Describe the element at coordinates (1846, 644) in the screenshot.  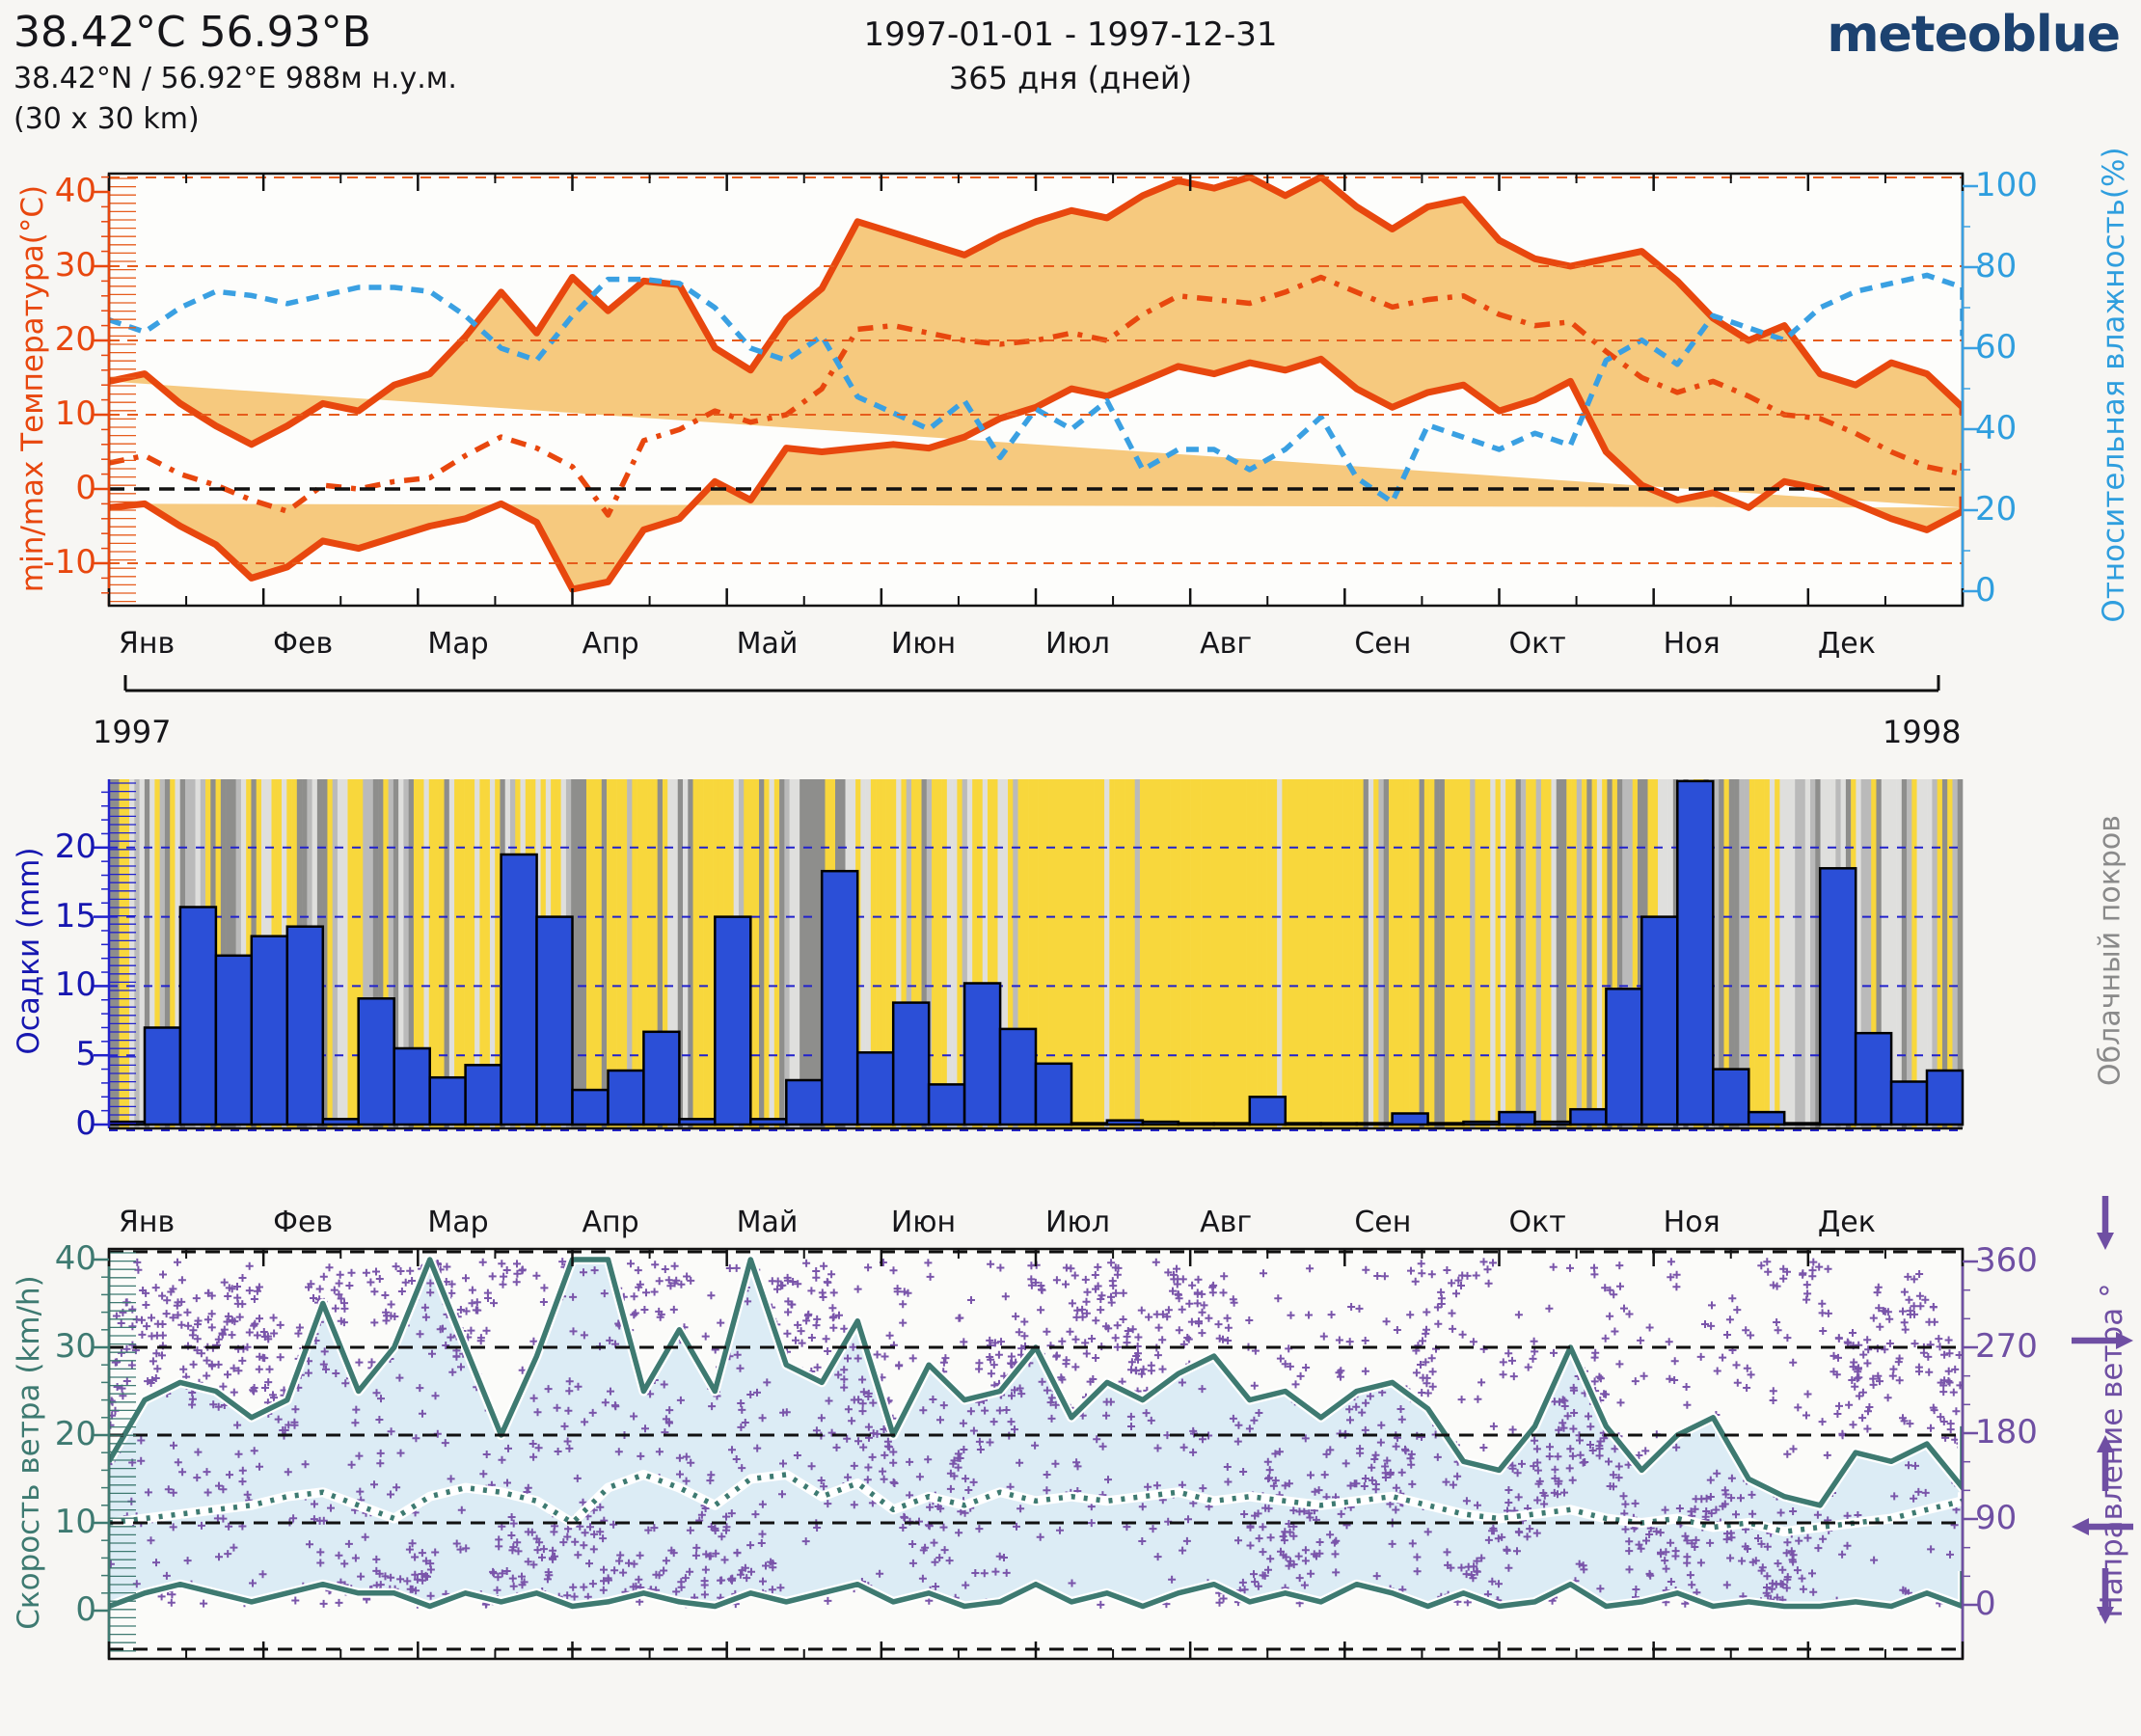
I see `month-label-top: Дек` at that location.